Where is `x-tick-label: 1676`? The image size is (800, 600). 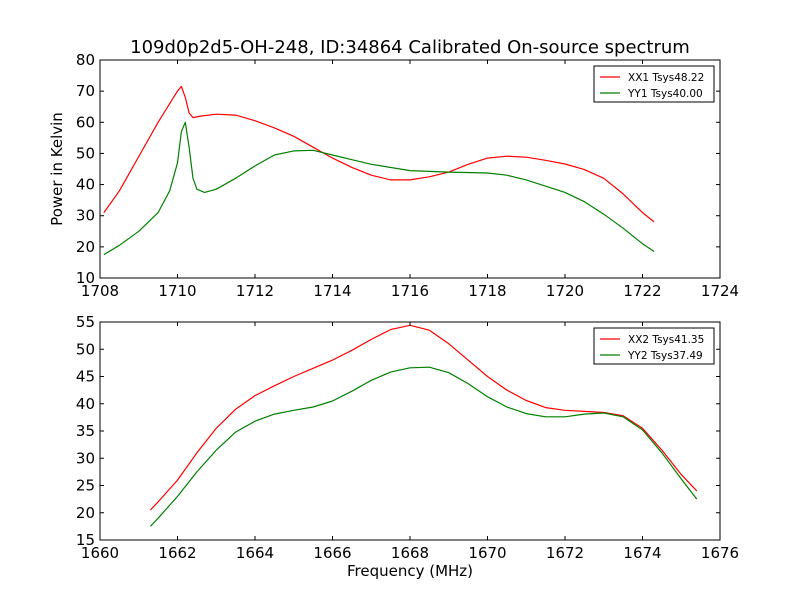 x-tick-label: 1676 is located at coordinates (720, 553).